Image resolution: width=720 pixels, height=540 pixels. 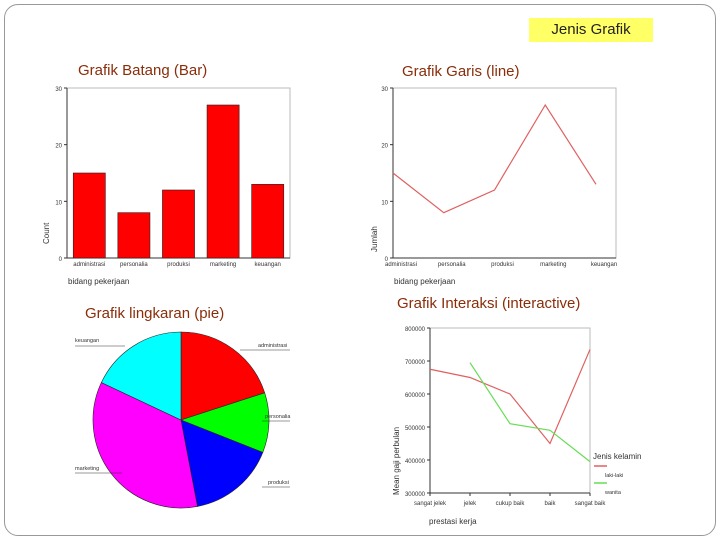 I want to click on bar-chart-title: Grafik Batang (Bar), so click(x=143, y=70).